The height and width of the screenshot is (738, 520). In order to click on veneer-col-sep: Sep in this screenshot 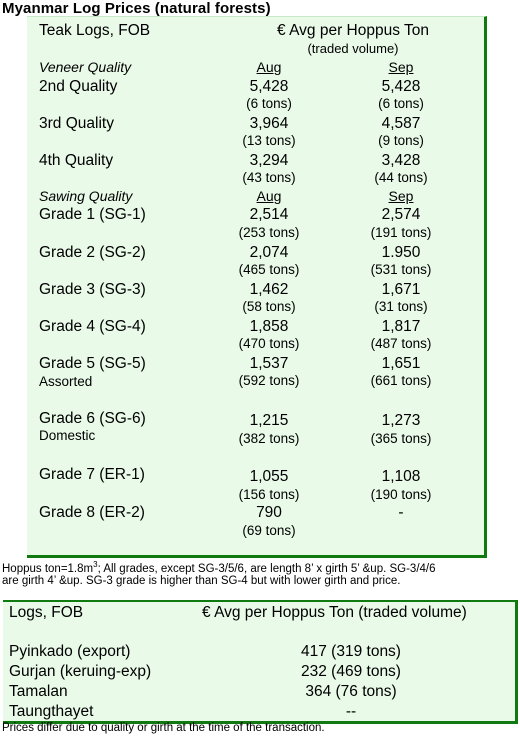, I will do `click(401, 67)`.